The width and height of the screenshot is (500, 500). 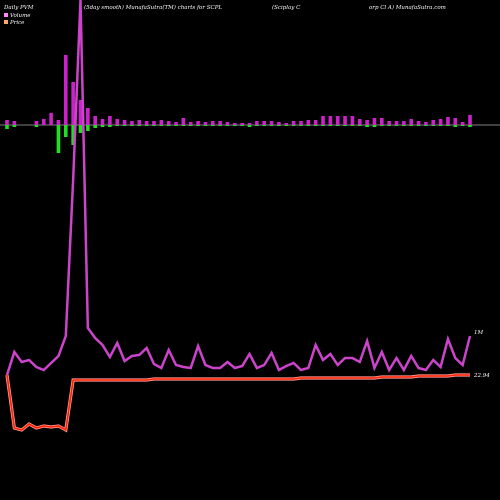 I want to click on legend-price-swatch, so click(x=6, y=22).